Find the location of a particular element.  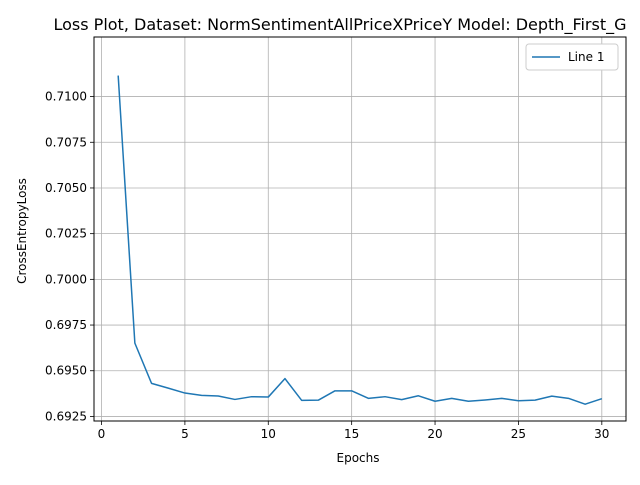

y-tick-label: 0.6925 is located at coordinates (66, 416).